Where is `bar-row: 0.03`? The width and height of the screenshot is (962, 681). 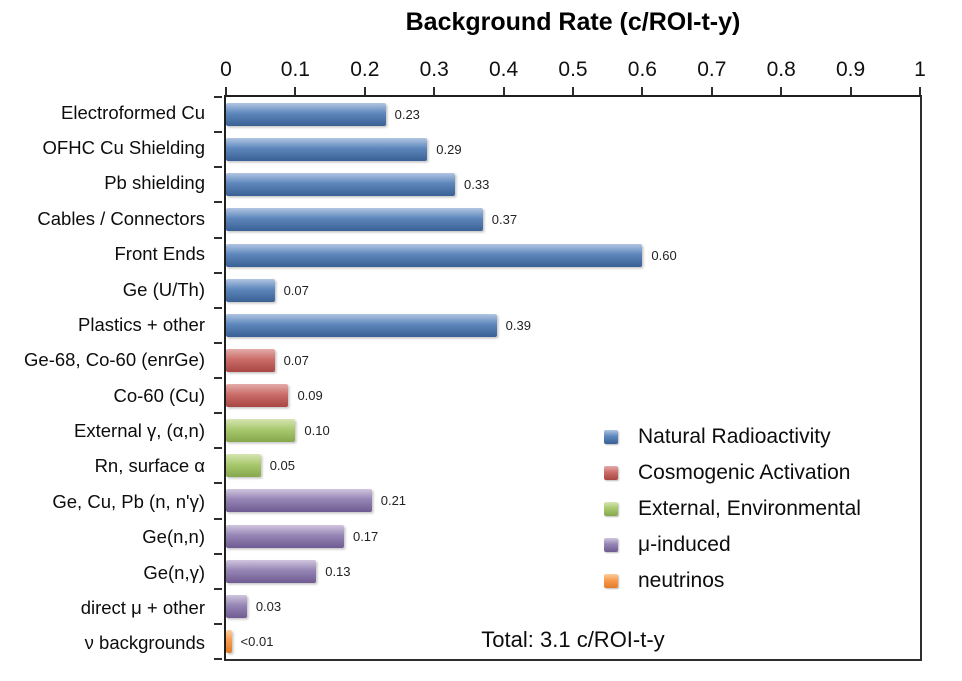 bar-row: 0.03 is located at coordinates (573, 606).